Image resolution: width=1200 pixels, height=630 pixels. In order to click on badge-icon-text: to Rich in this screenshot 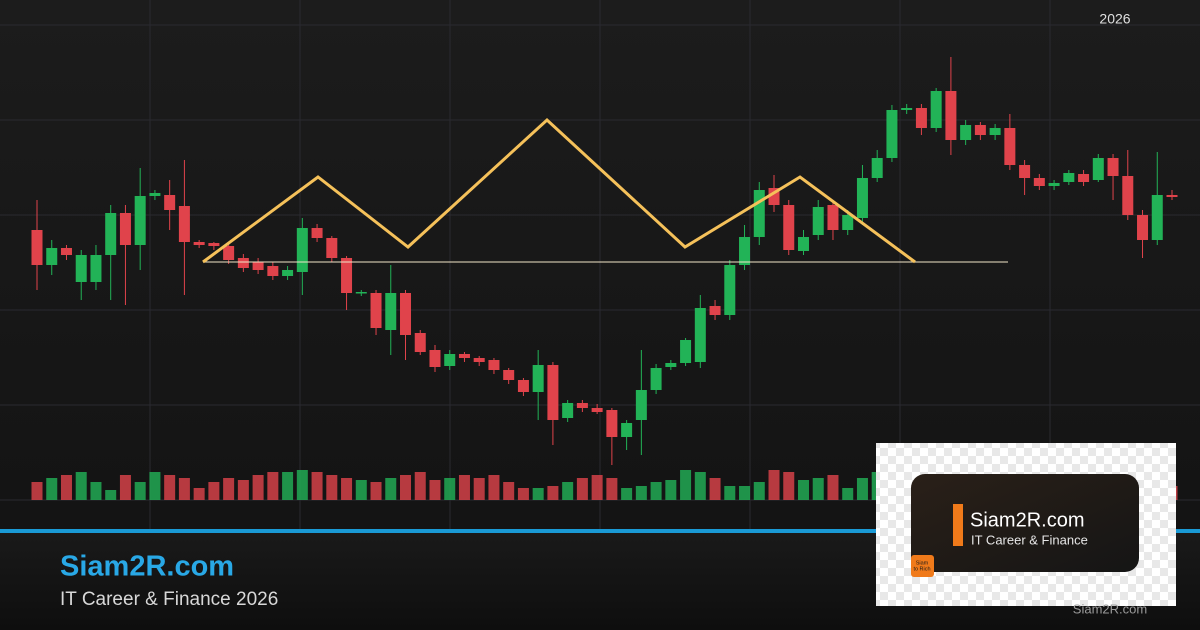, I will do `click(921, 569)`.